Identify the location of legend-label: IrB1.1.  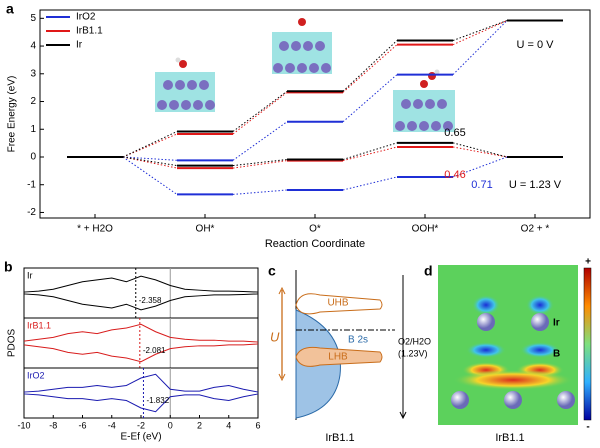
(89, 31).